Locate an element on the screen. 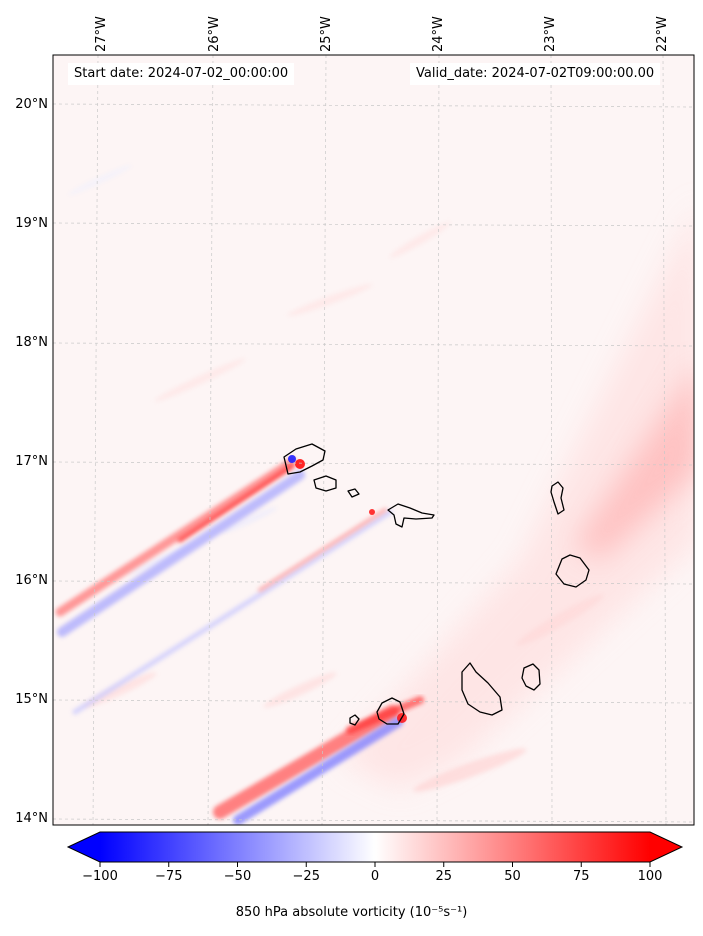 Image resolution: width=703 pixels, height=936 pixels. wake-fogo is located at coordinates (318, 760).